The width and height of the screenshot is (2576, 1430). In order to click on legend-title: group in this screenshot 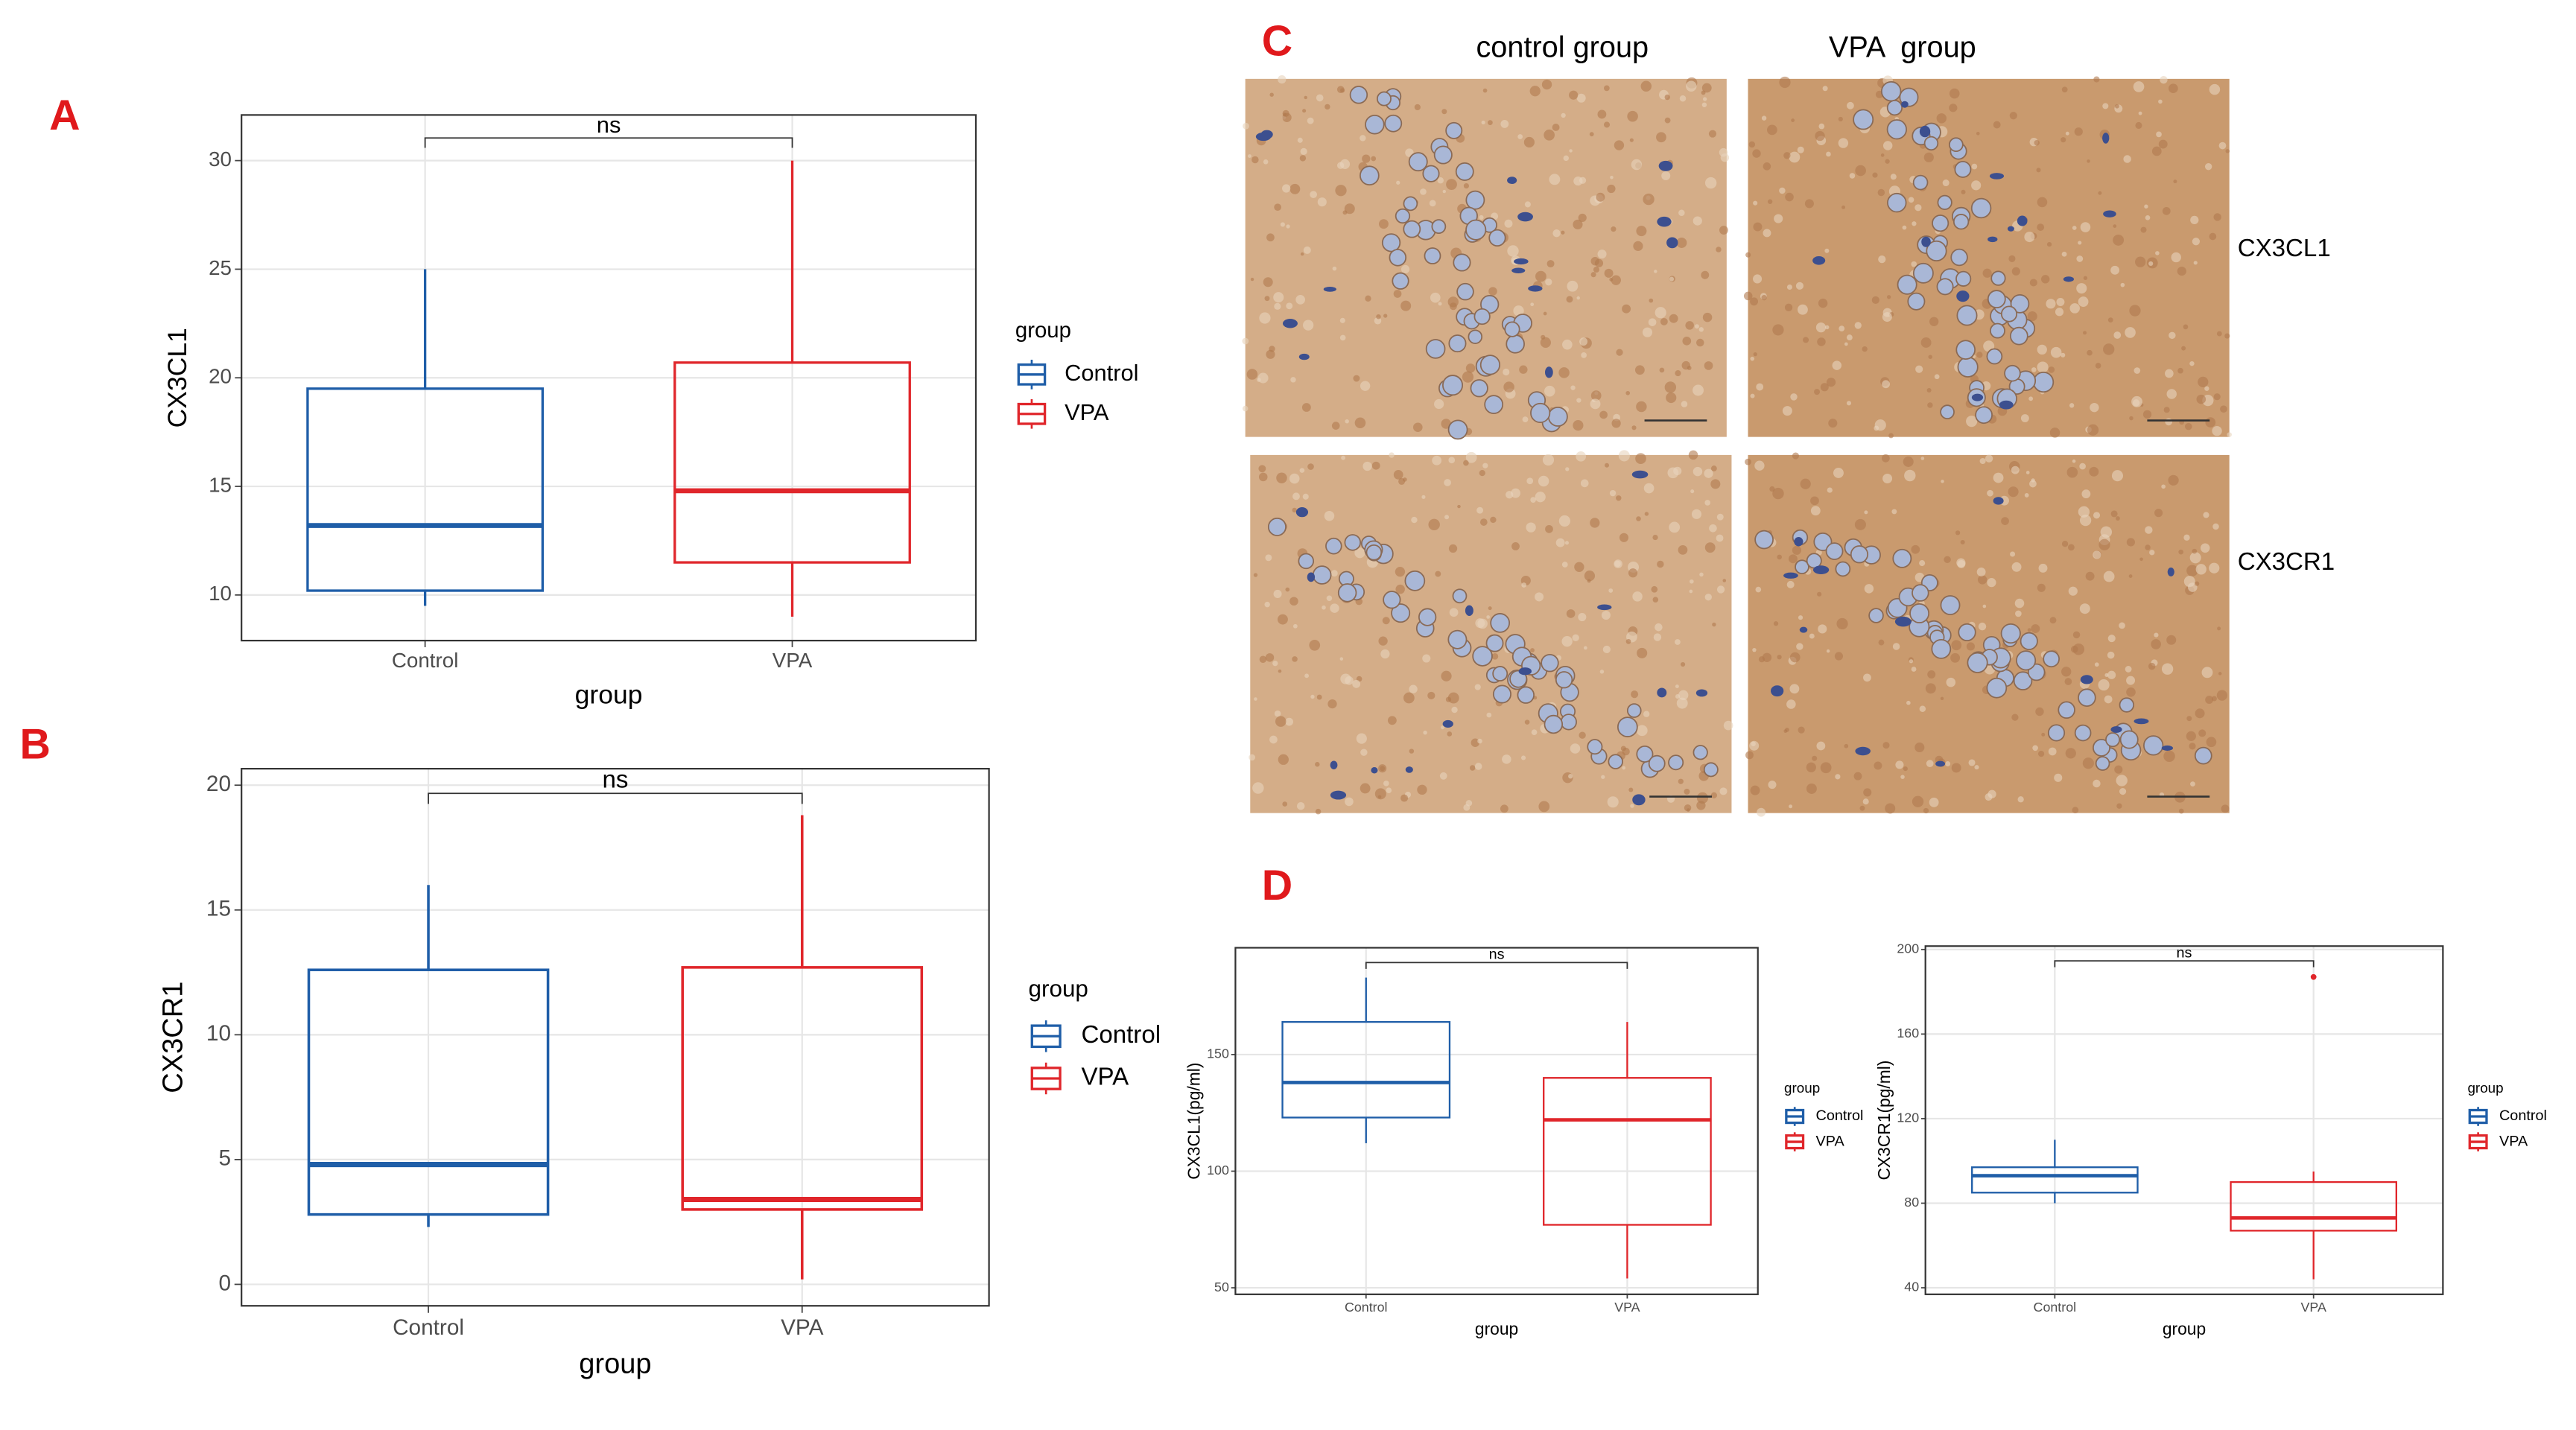, I will do `click(1058, 989)`.